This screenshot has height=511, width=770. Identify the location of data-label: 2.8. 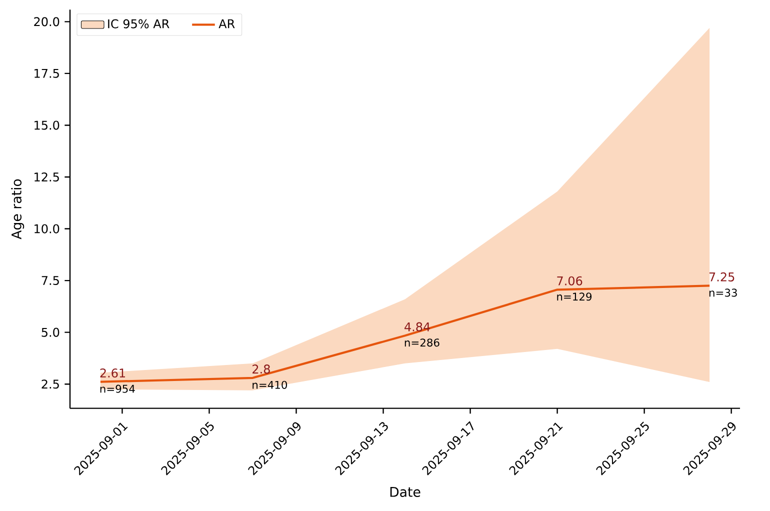
(261, 369).